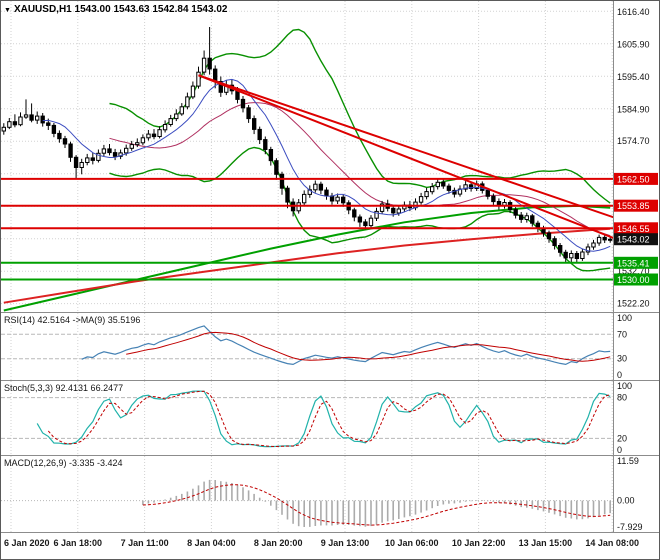  I want to click on svg-text: 11.59, so click(628, 461).